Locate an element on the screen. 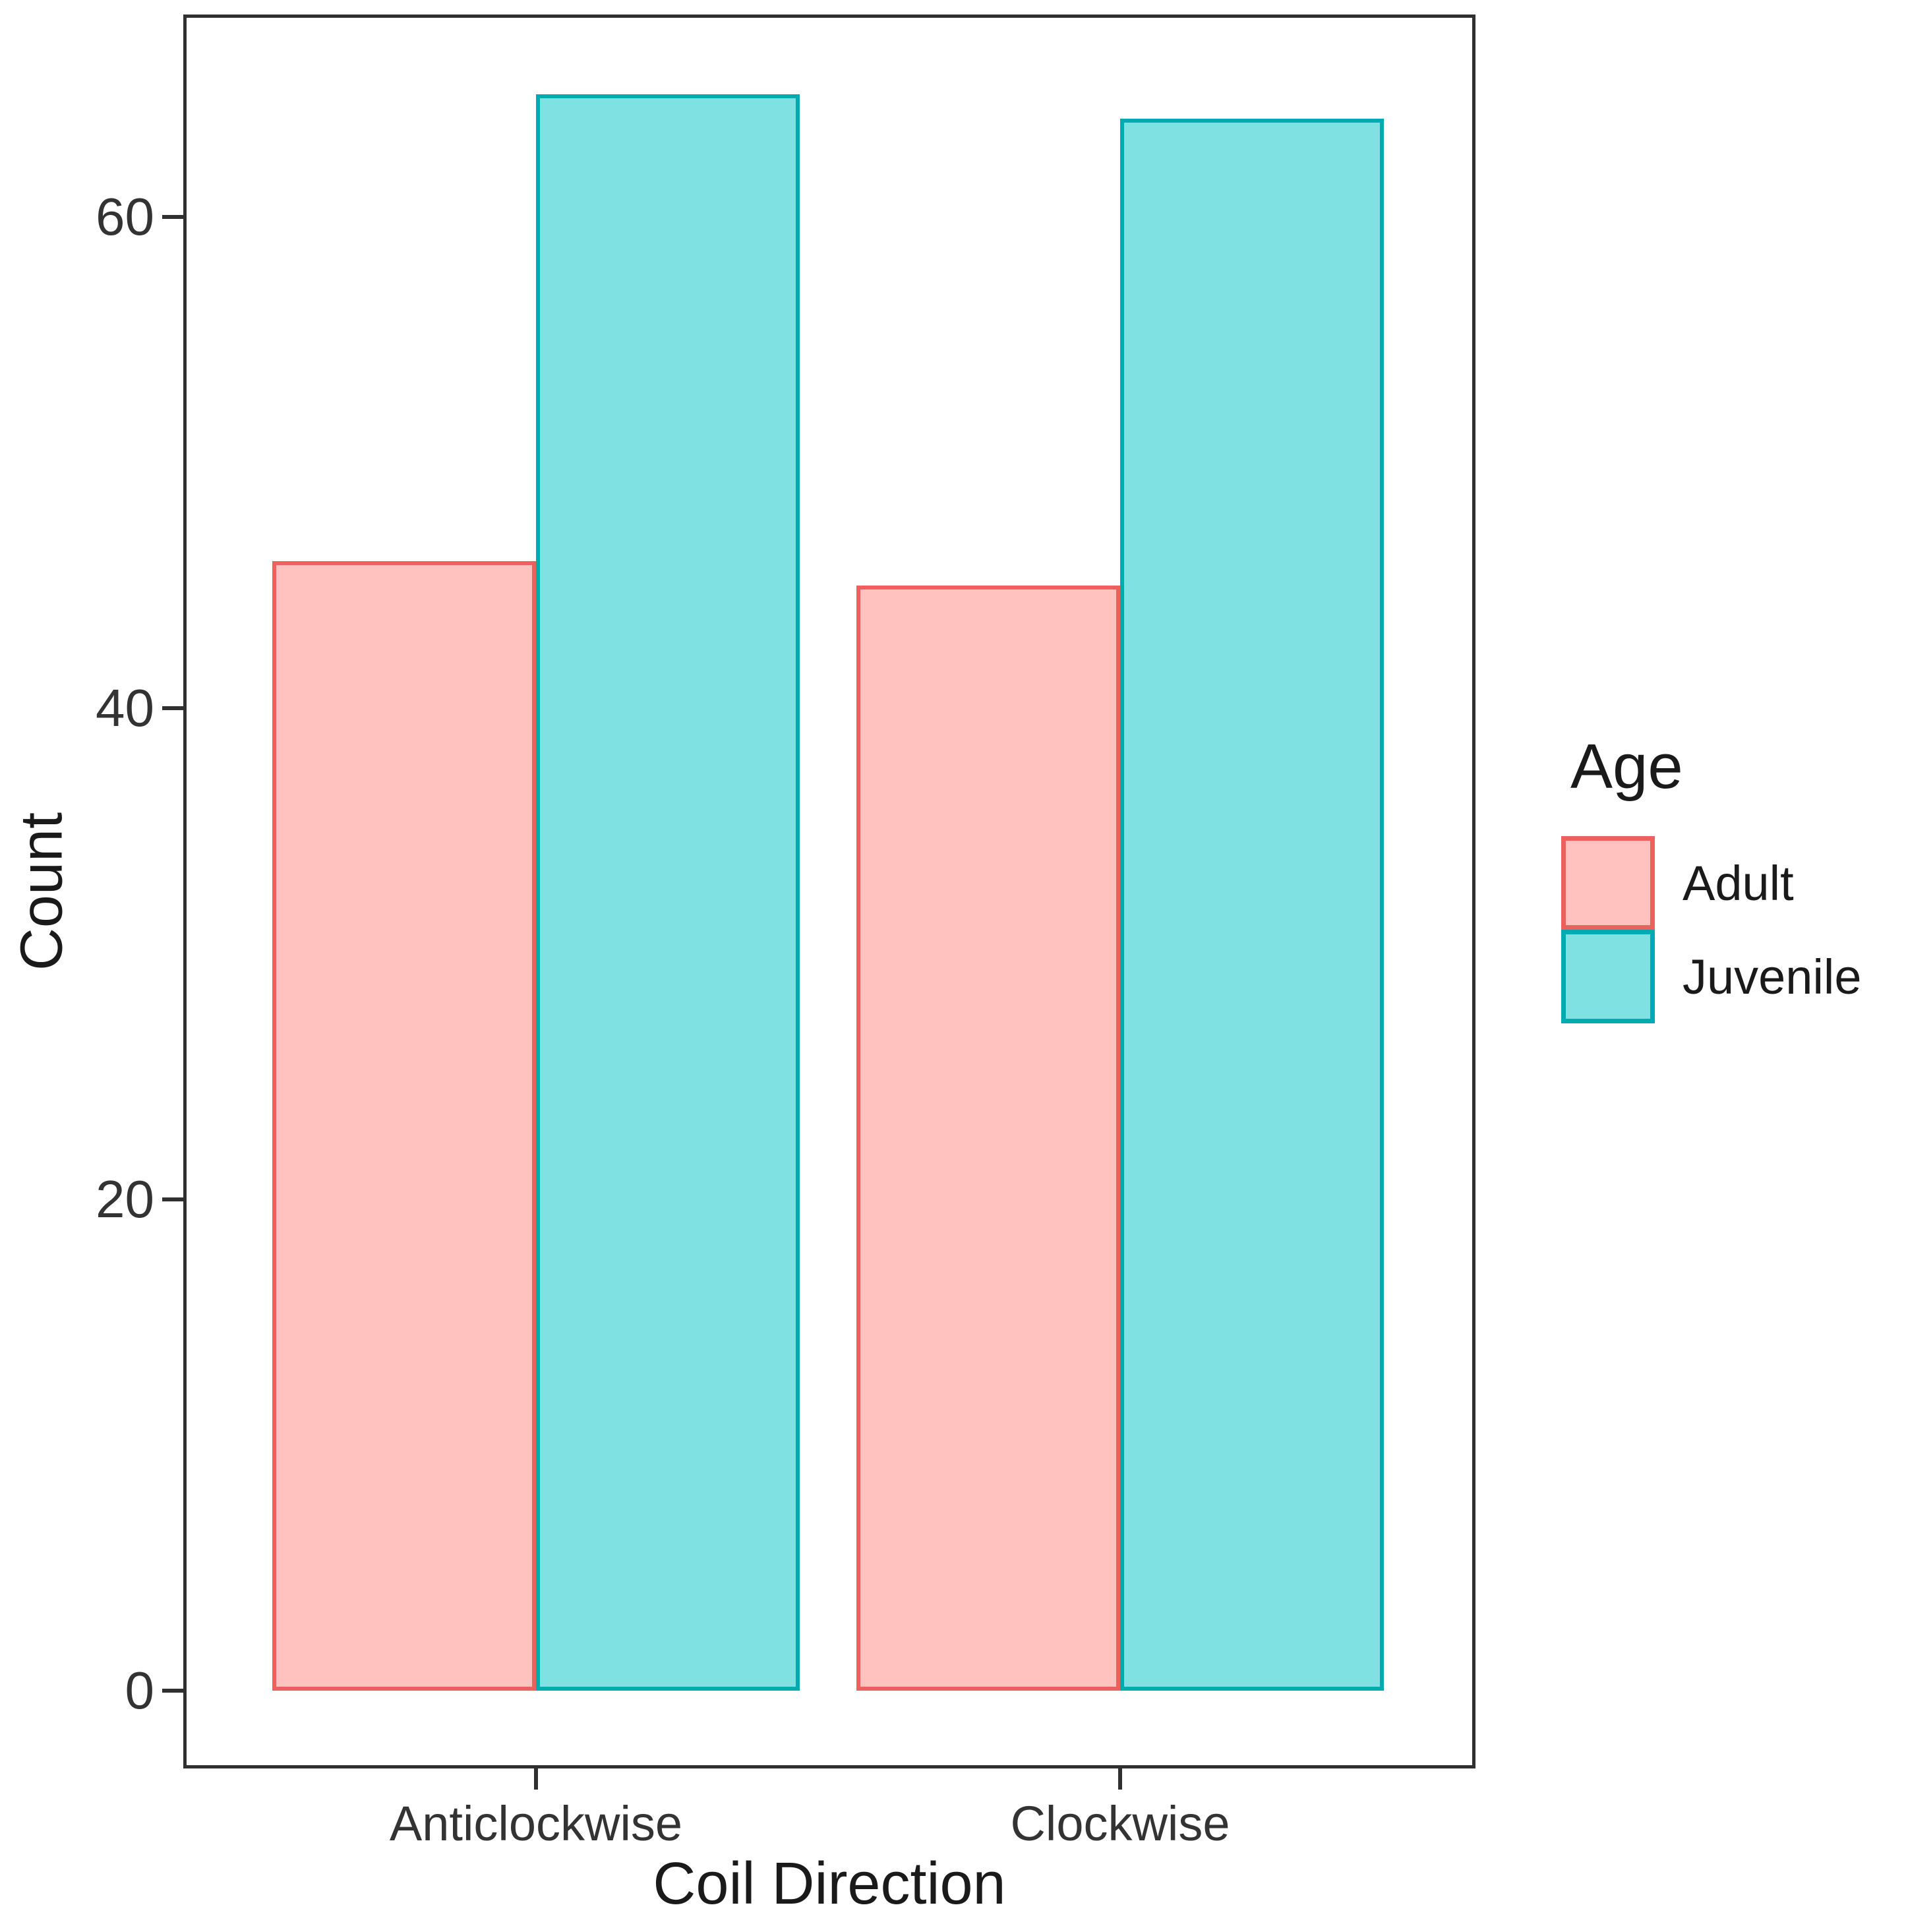 Image resolution: width=1906 pixels, height=1932 pixels. legend-label-juvenile: Juvenile is located at coordinates (1772, 976).